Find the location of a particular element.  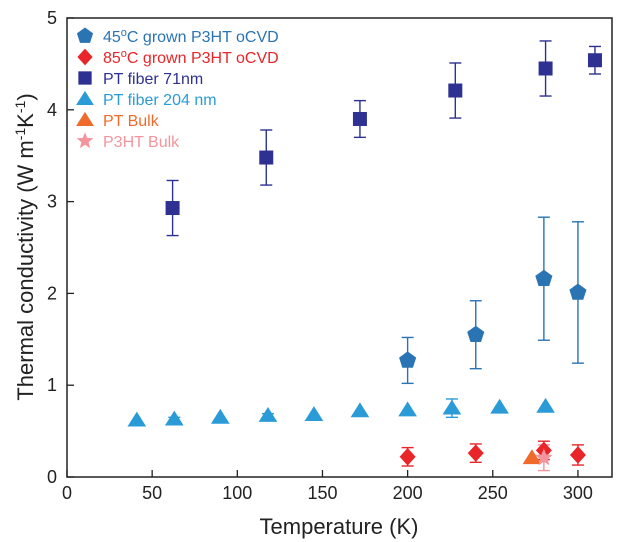

x-tick-label: 0 is located at coordinates (67, 493).